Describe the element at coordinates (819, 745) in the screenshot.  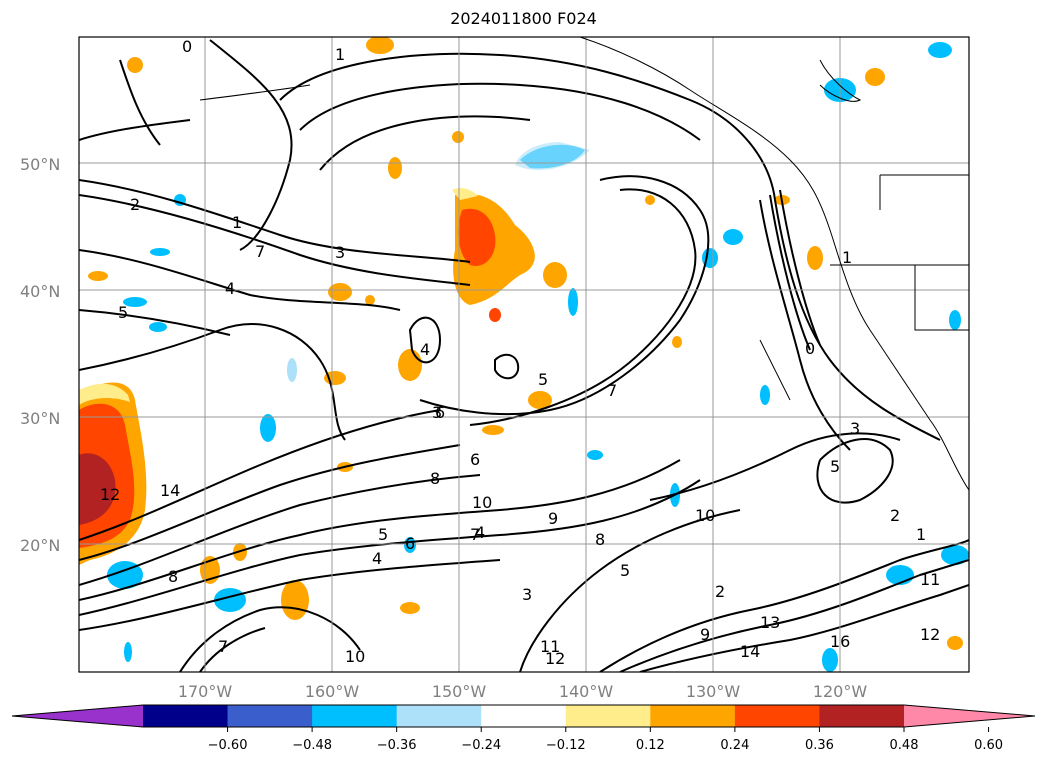
I see `colorbar-tick-label: 0.36` at that location.